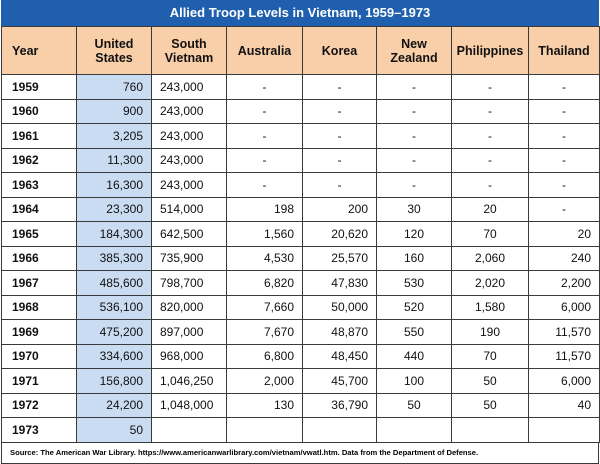 The image size is (600, 464). What do you see at coordinates (414, 405) in the screenshot?
I see `cell-new-zealand: 50` at bounding box center [414, 405].